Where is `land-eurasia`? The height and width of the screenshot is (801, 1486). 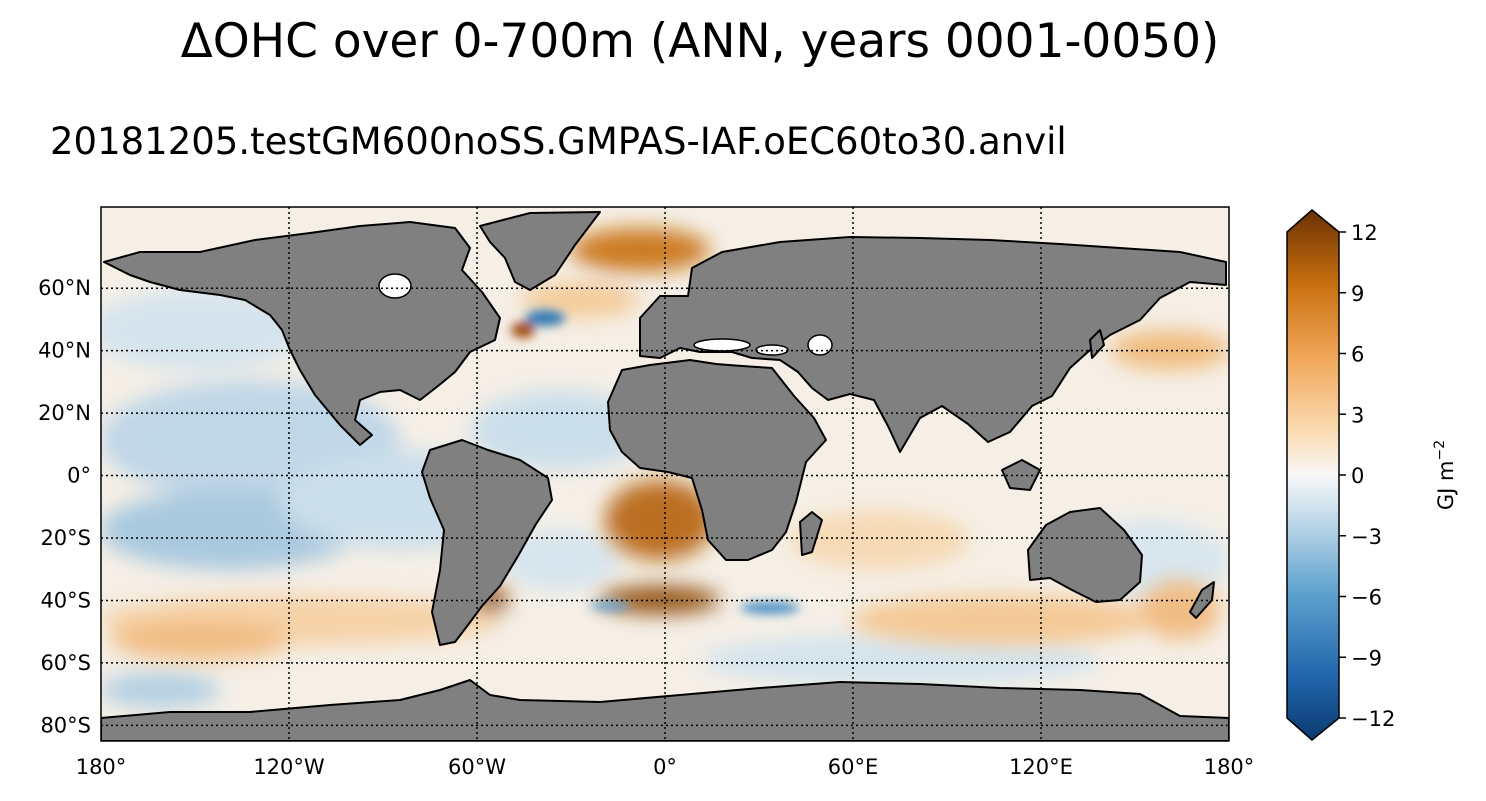
land-eurasia is located at coordinates (933, 344).